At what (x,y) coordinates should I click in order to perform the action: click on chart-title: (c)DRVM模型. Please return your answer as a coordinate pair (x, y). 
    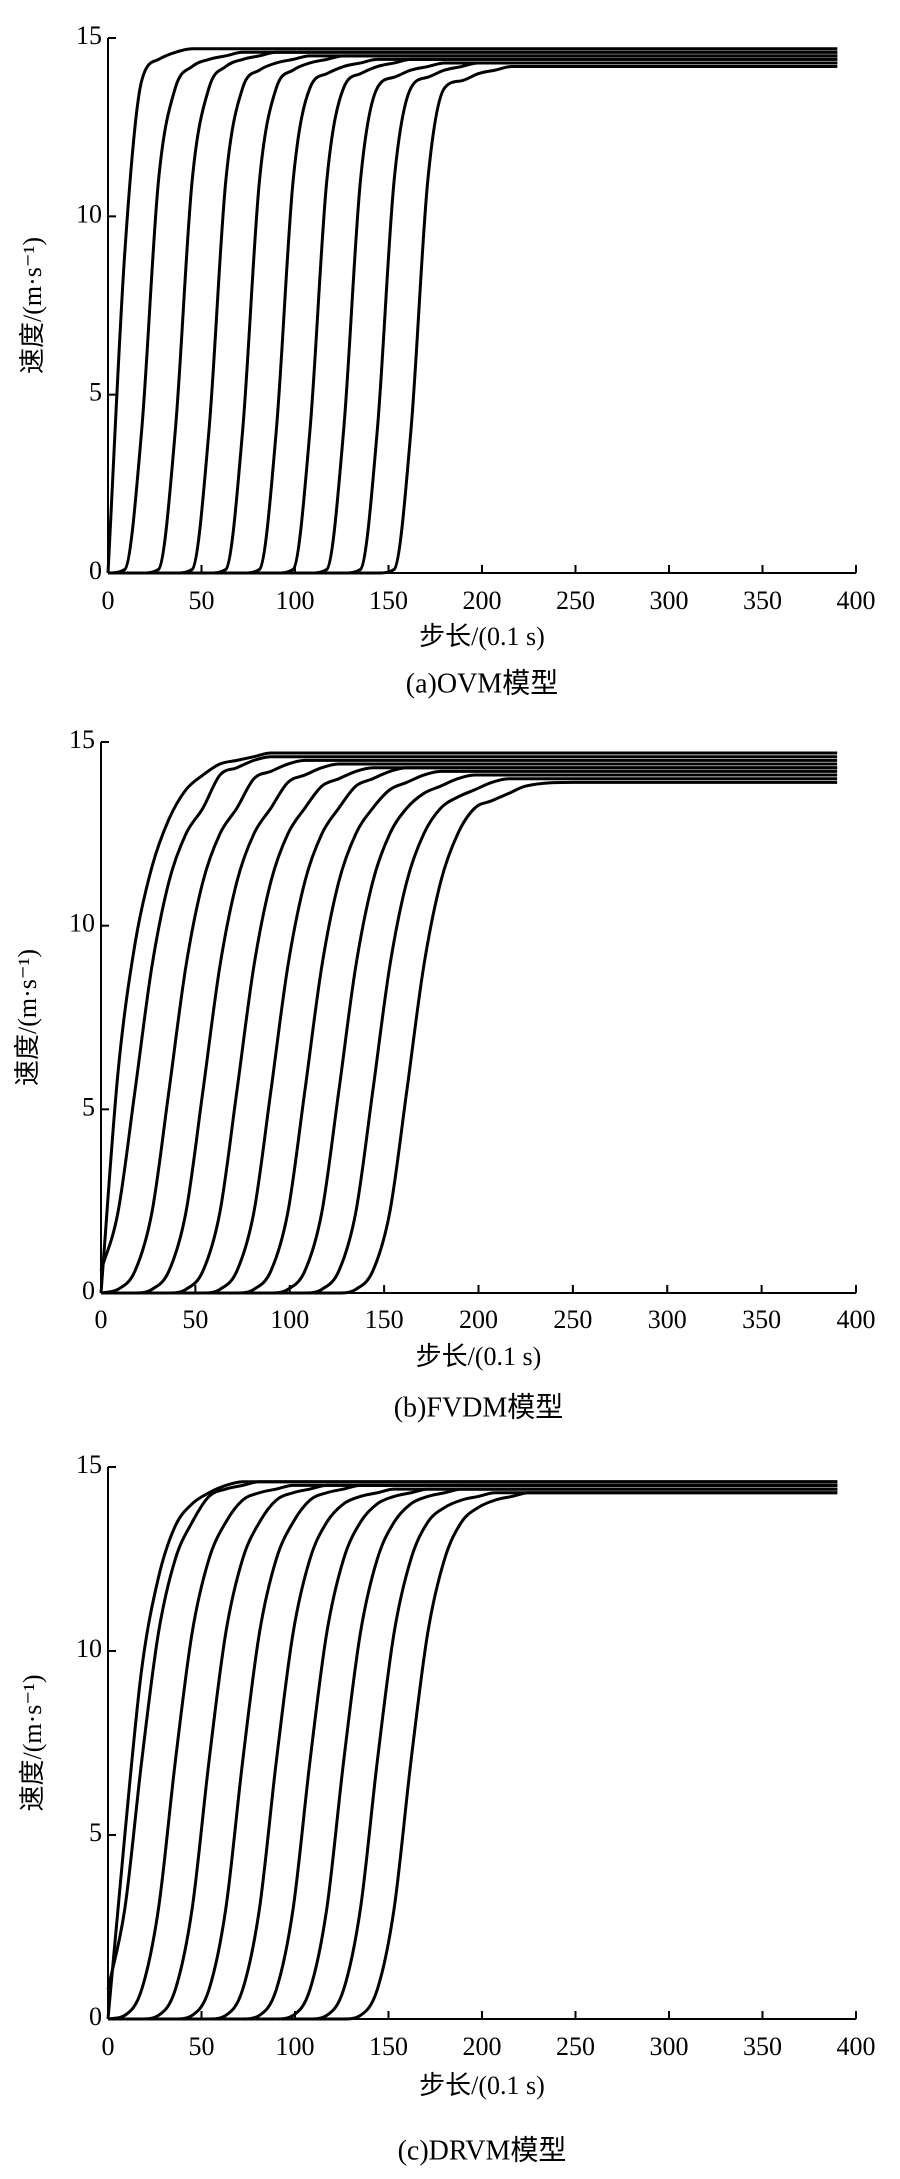
    Looking at the image, I should click on (482, 2150).